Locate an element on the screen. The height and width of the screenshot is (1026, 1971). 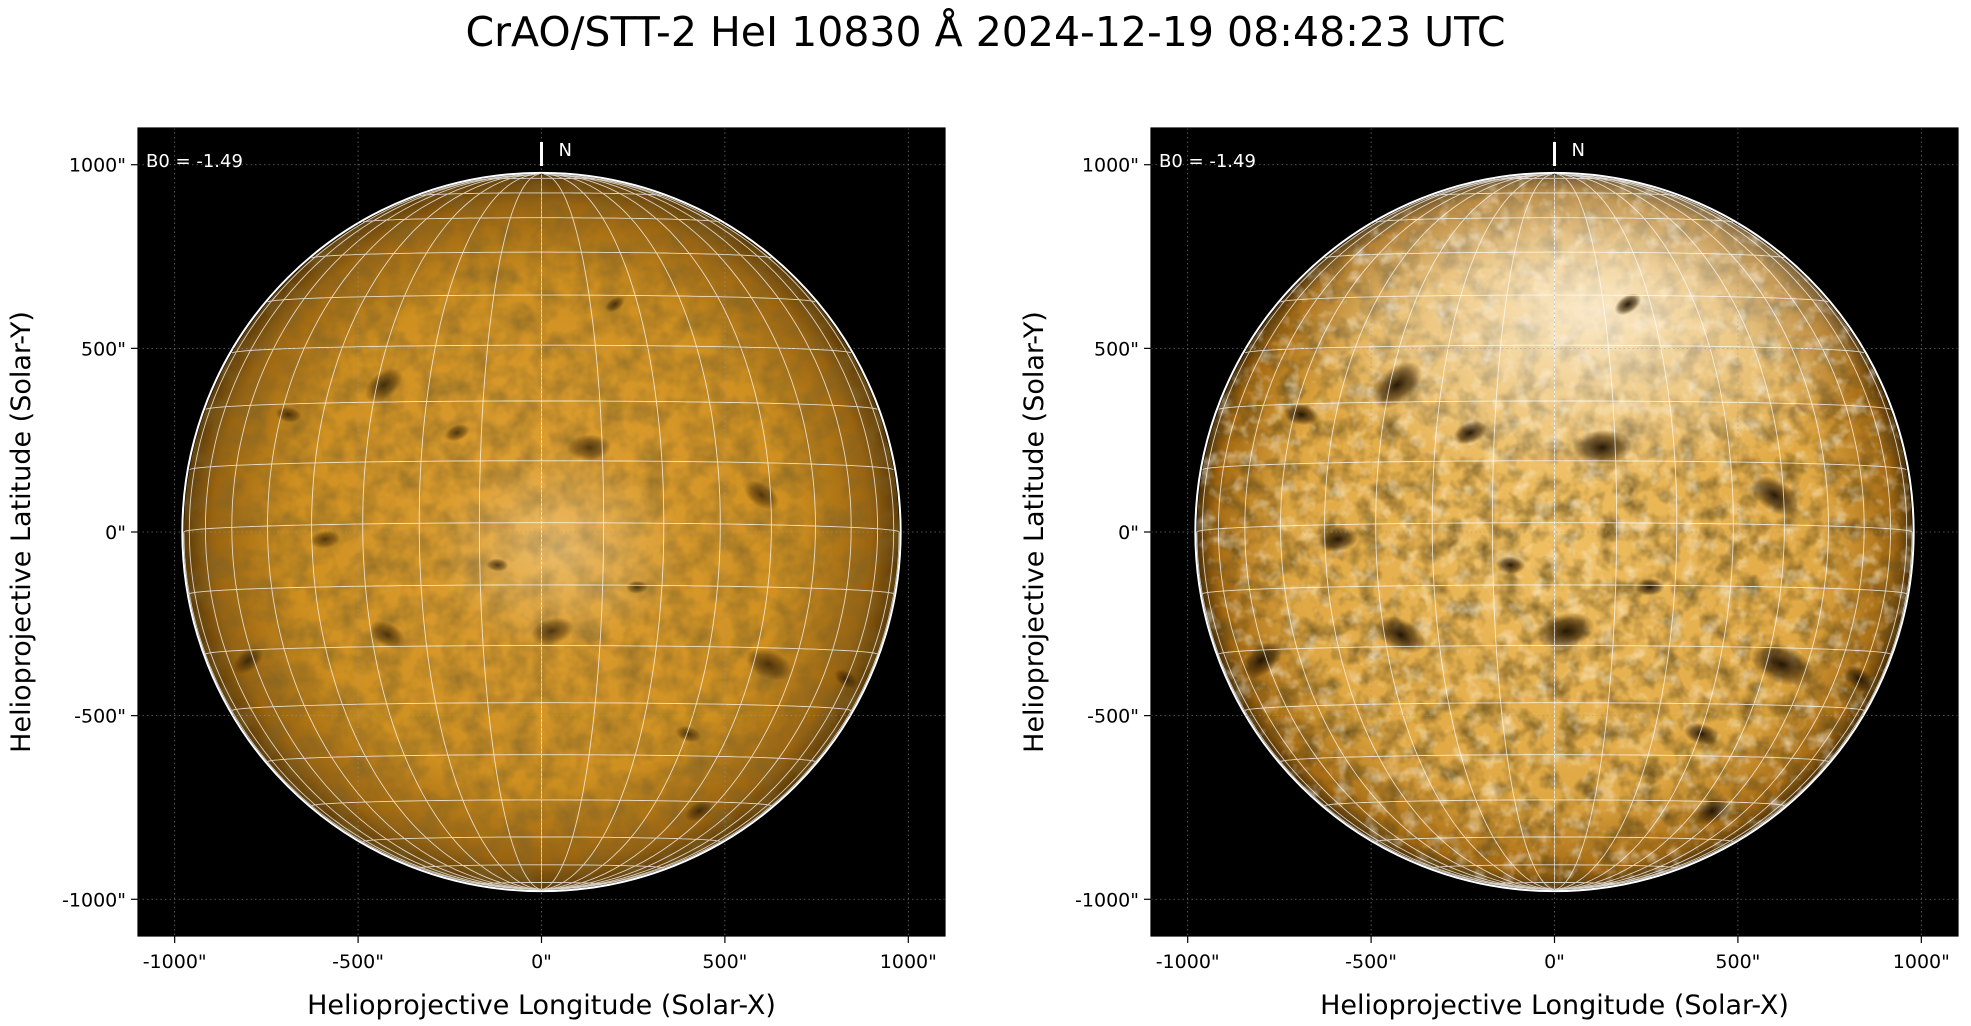
central-bright-region is located at coordinates (559, 550).